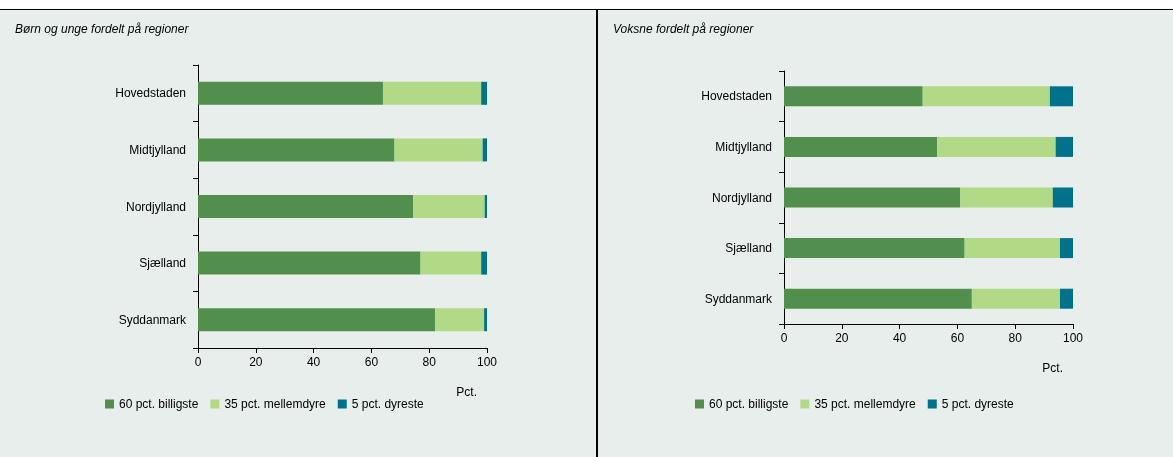 The width and height of the screenshot is (1173, 457). I want to click on text: Voksne fordelt på regioner, so click(684, 29).